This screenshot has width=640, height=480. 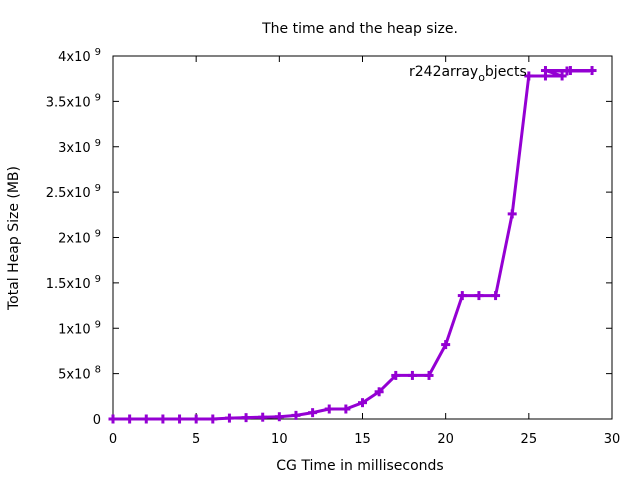 I want to click on legend-label: r242arrayobjects, so click(x=468, y=74).